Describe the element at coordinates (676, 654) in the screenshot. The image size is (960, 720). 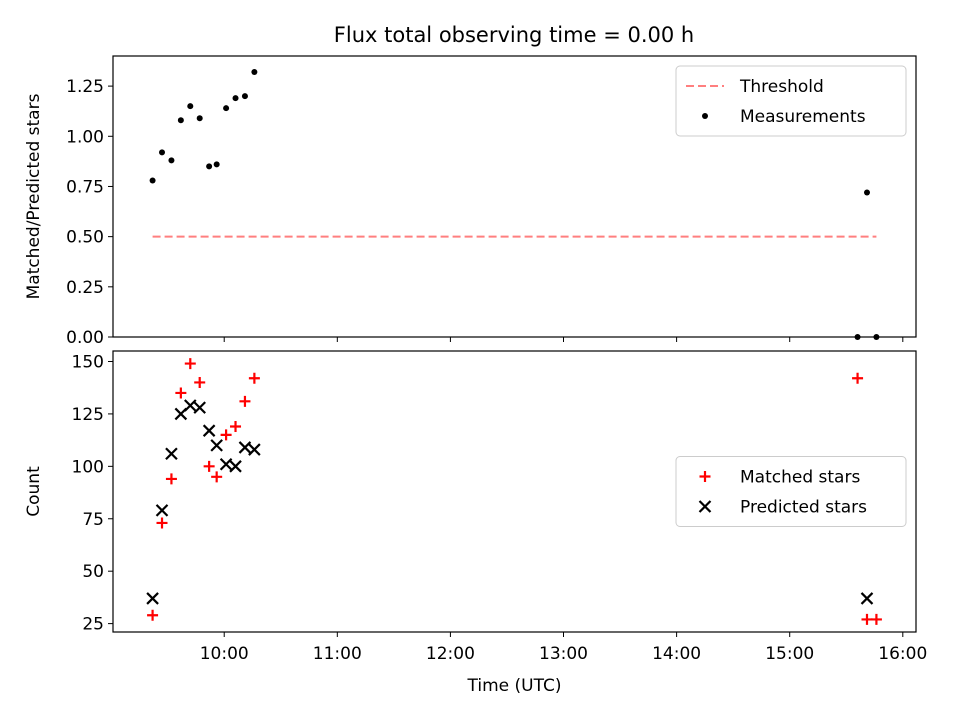
I see `x-tick-label: 14:00` at that location.